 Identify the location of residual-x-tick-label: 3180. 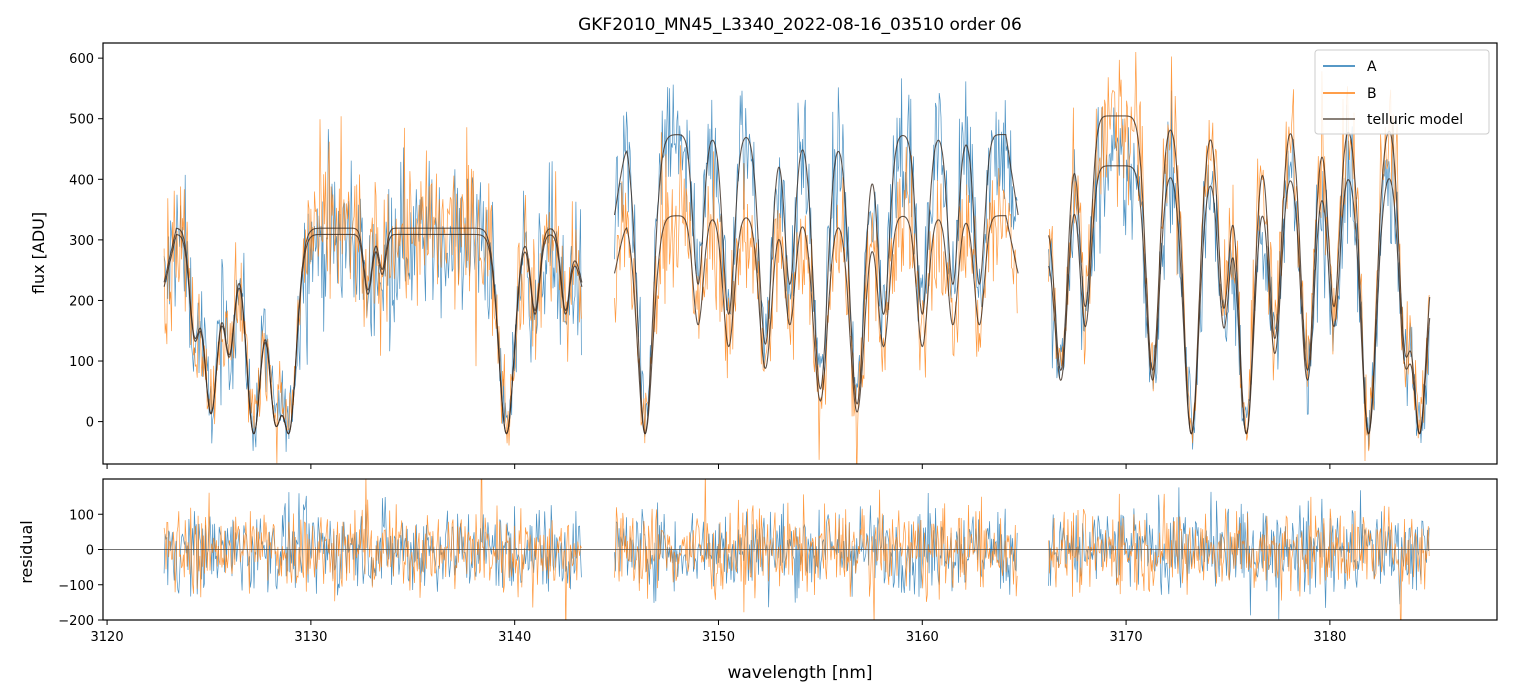
(1329, 637).